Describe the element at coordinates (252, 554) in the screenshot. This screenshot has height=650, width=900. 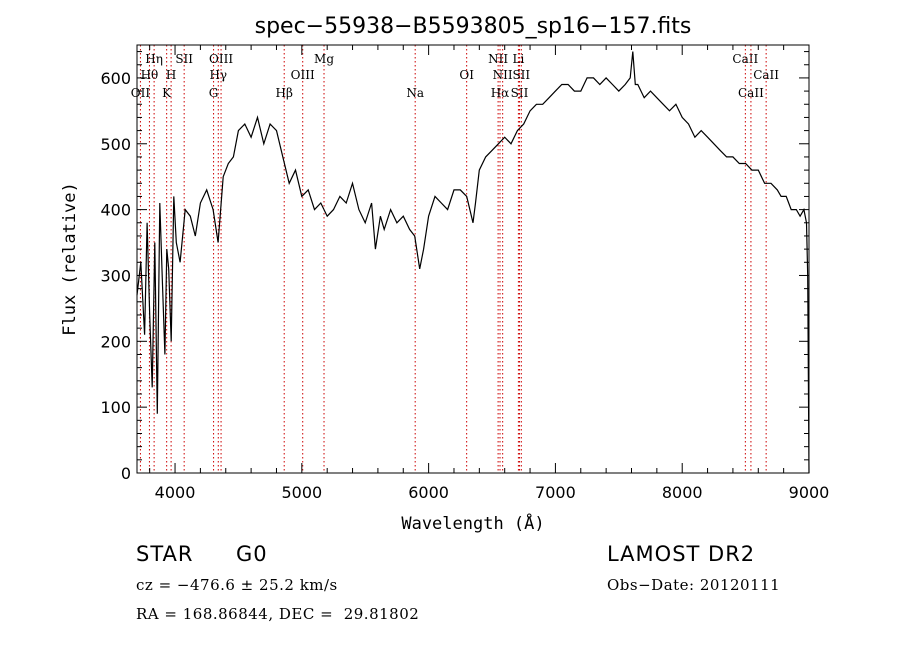
I see `object-subclass: G0` at that location.